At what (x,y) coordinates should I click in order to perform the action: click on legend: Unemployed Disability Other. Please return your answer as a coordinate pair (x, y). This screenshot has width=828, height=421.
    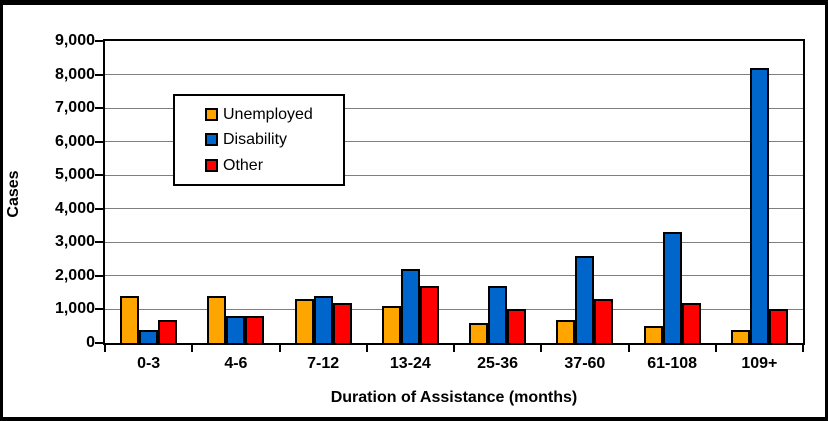
    Looking at the image, I should click on (259, 140).